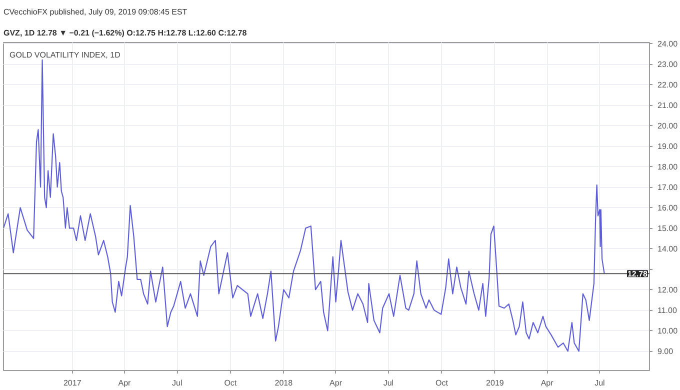 The height and width of the screenshot is (390, 680). What do you see at coordinates (668, 208) in the screenshot?
I see `y-tick-label: 16.00` at bounding box center [668, 208].